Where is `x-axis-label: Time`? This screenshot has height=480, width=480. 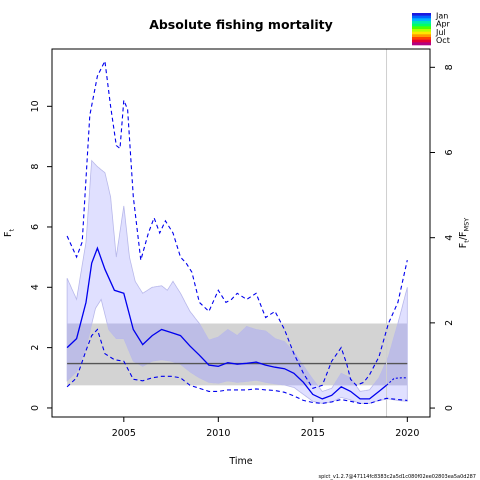 x-axis-label: Time is located at coordinates (240, 461).